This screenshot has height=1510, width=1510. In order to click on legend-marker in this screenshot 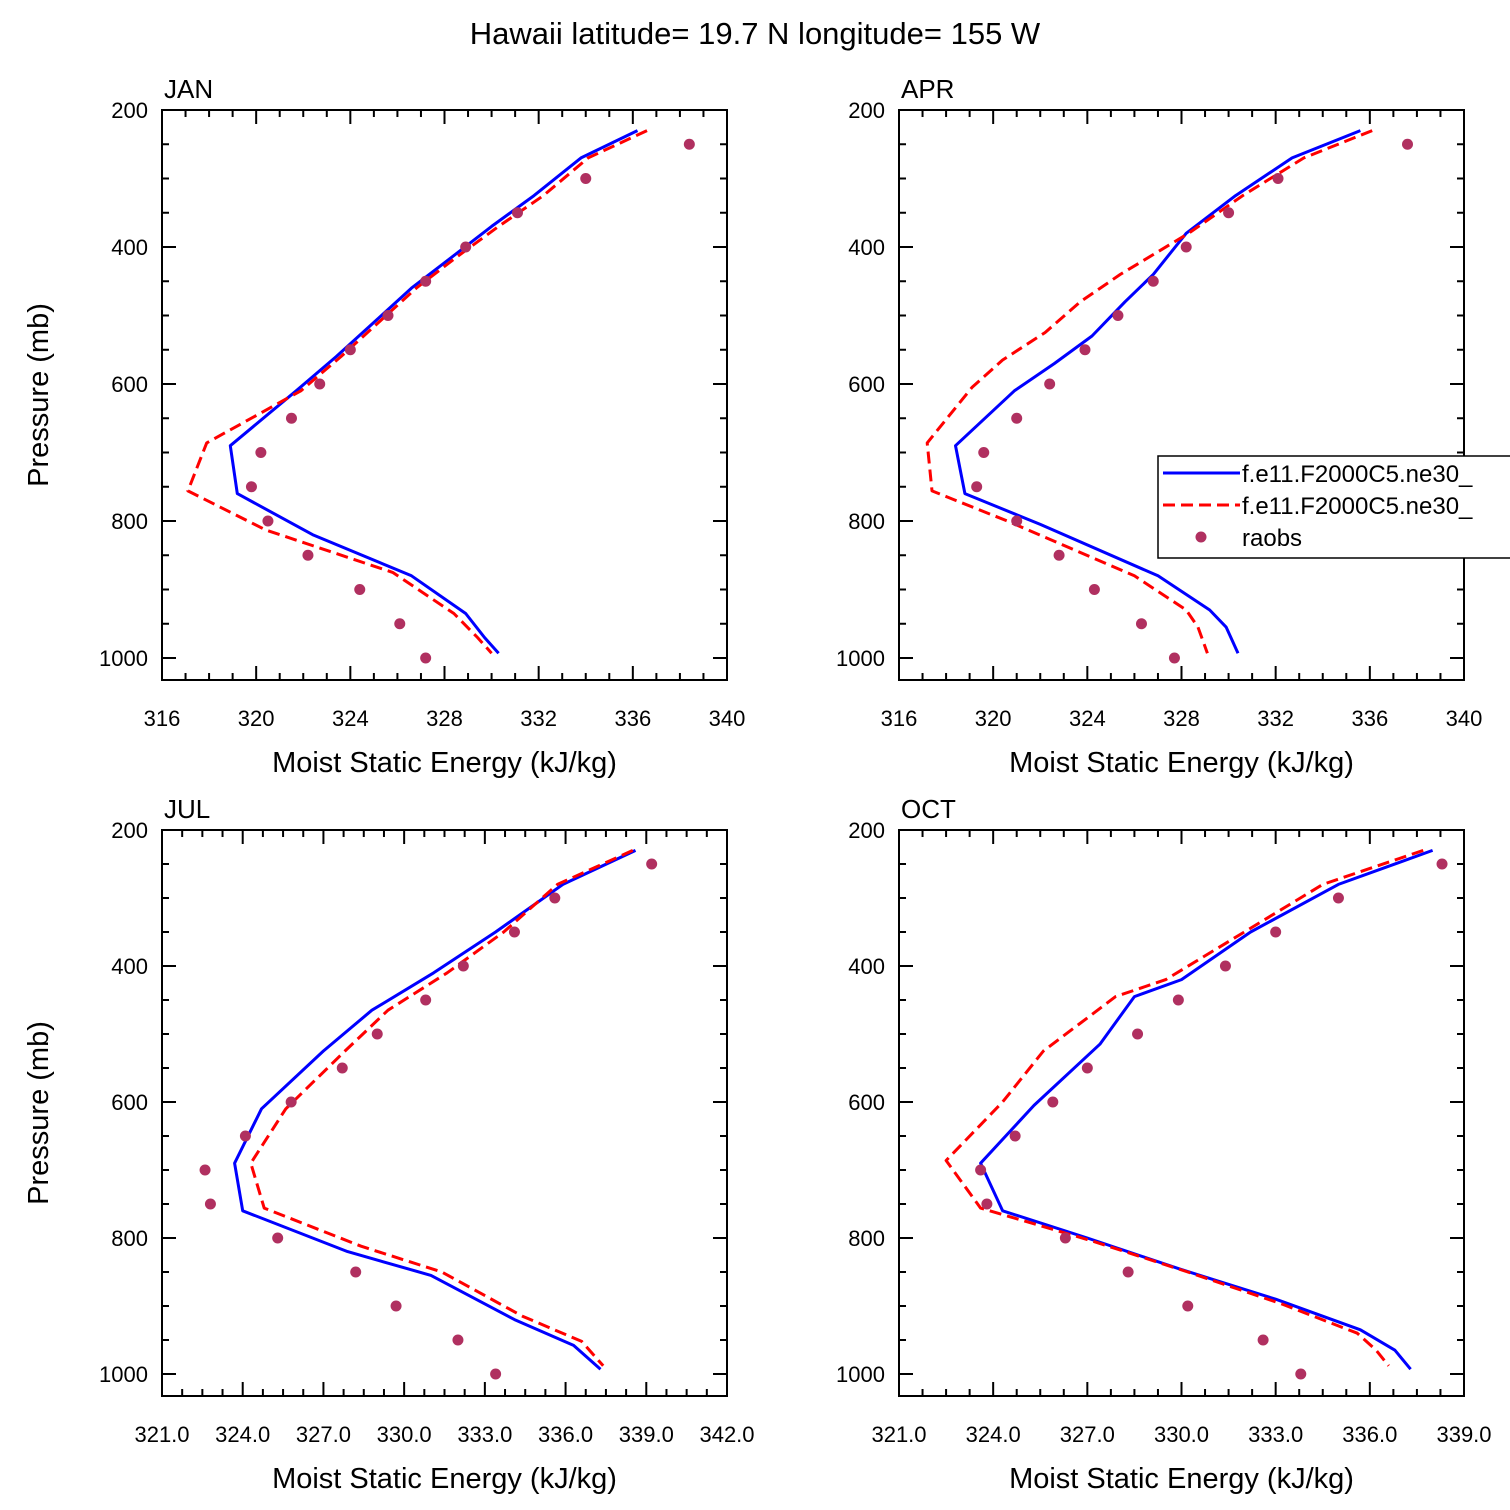, I will do `click(1201, 537)`.